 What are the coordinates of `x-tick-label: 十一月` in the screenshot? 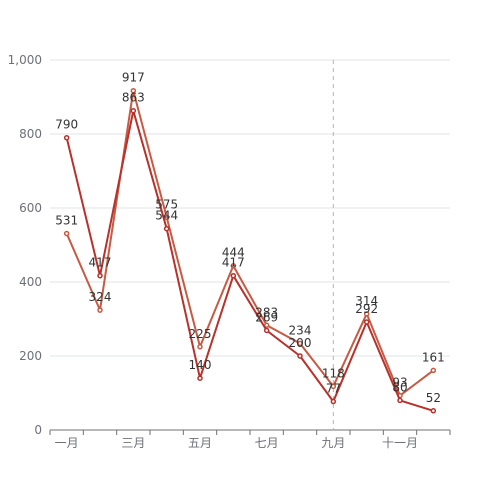 It's located at (400, 443).